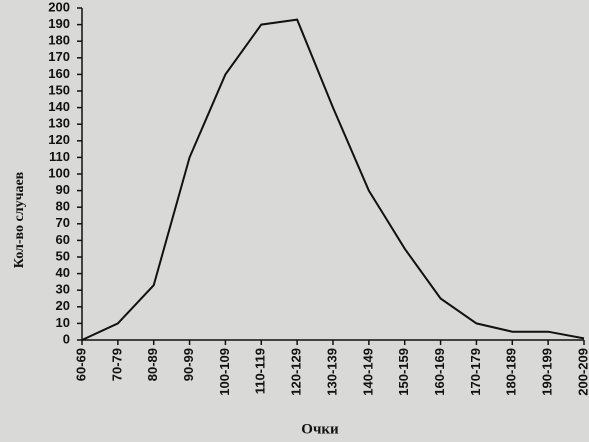 The image size is (589, 442). Describe the element at coordinates (260, 371) in the screenshot. I see `x-tick-label: 110-119` at that location.